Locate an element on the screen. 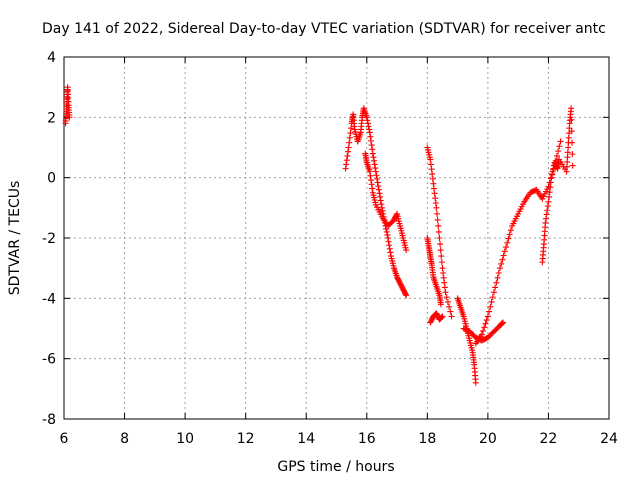  y-tick-label: 0 is located at coordinates (51, 179).